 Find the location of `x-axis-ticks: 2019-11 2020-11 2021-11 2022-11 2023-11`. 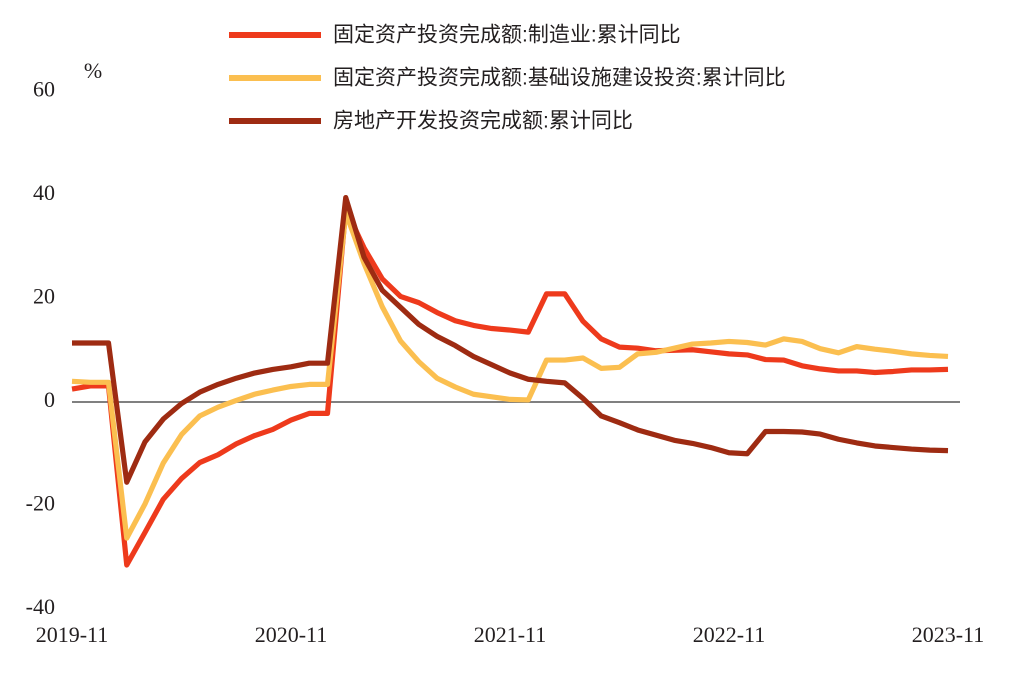

x-axis-ticks: 2019-11 2020-11 2021-11 2022-11 2023-11 is located at coordinates (510, 634).